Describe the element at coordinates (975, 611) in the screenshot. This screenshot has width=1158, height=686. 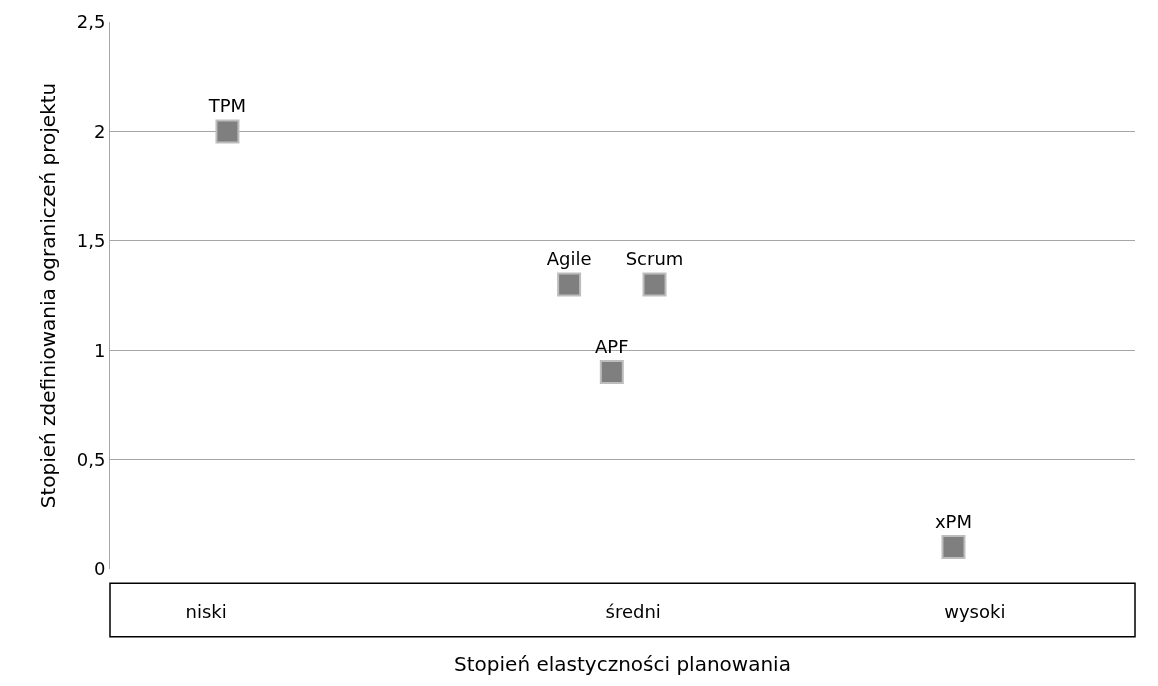
I see `x-tick-label: wysoki` at that location.